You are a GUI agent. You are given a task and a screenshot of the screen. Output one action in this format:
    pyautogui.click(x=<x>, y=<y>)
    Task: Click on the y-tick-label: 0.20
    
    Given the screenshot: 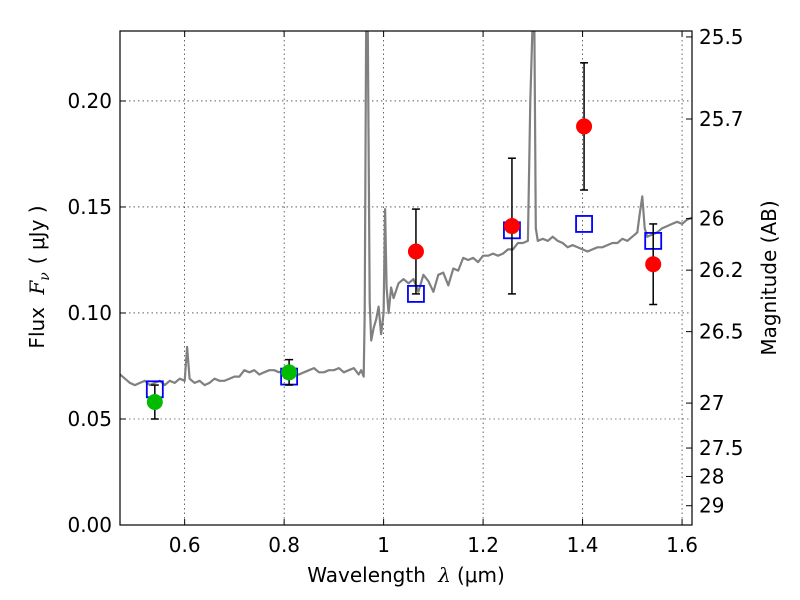 What is the action you would take?
    pyautogui.click(x=89, y=101)
    